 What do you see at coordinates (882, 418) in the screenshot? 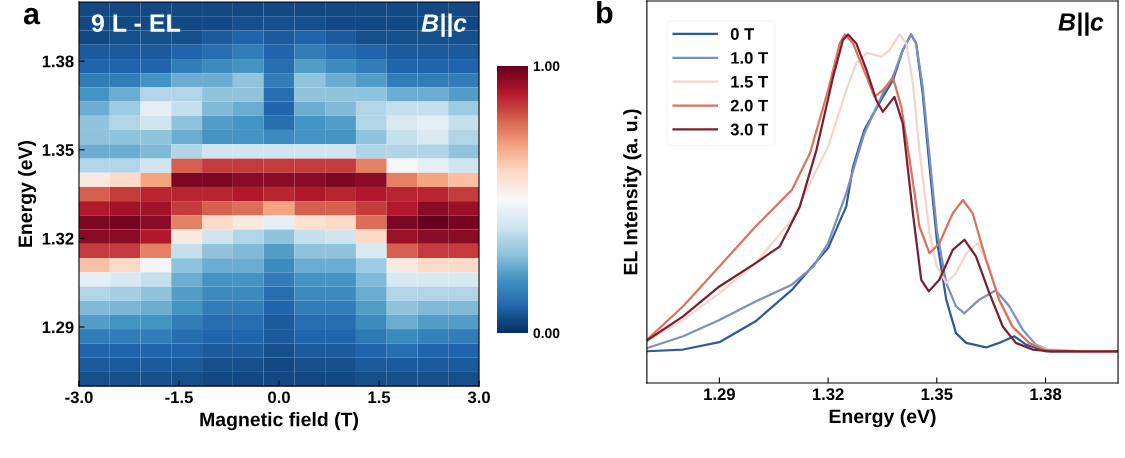
I see `x-axis-title: Energy (eV)` at bounding box center [882, 418].